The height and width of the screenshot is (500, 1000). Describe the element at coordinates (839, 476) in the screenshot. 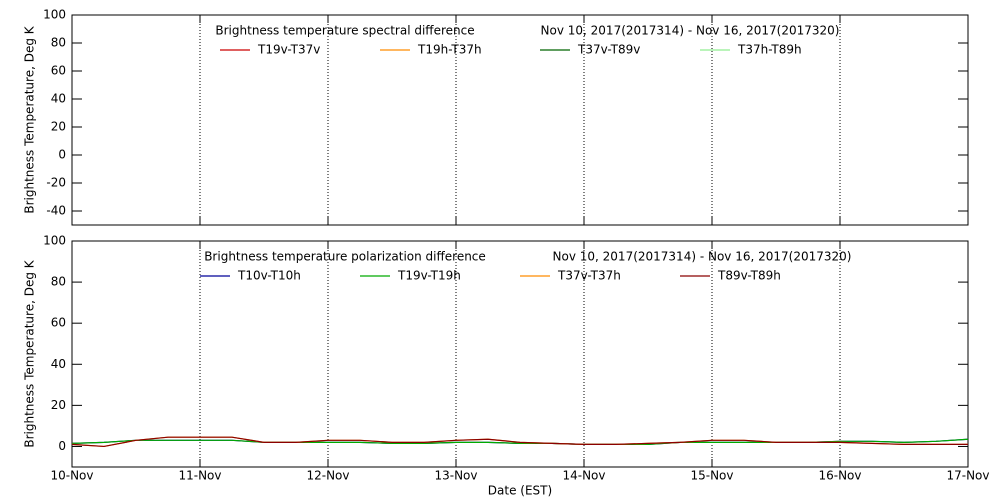

I see `x-tick-label: 16-Nov` at that location.